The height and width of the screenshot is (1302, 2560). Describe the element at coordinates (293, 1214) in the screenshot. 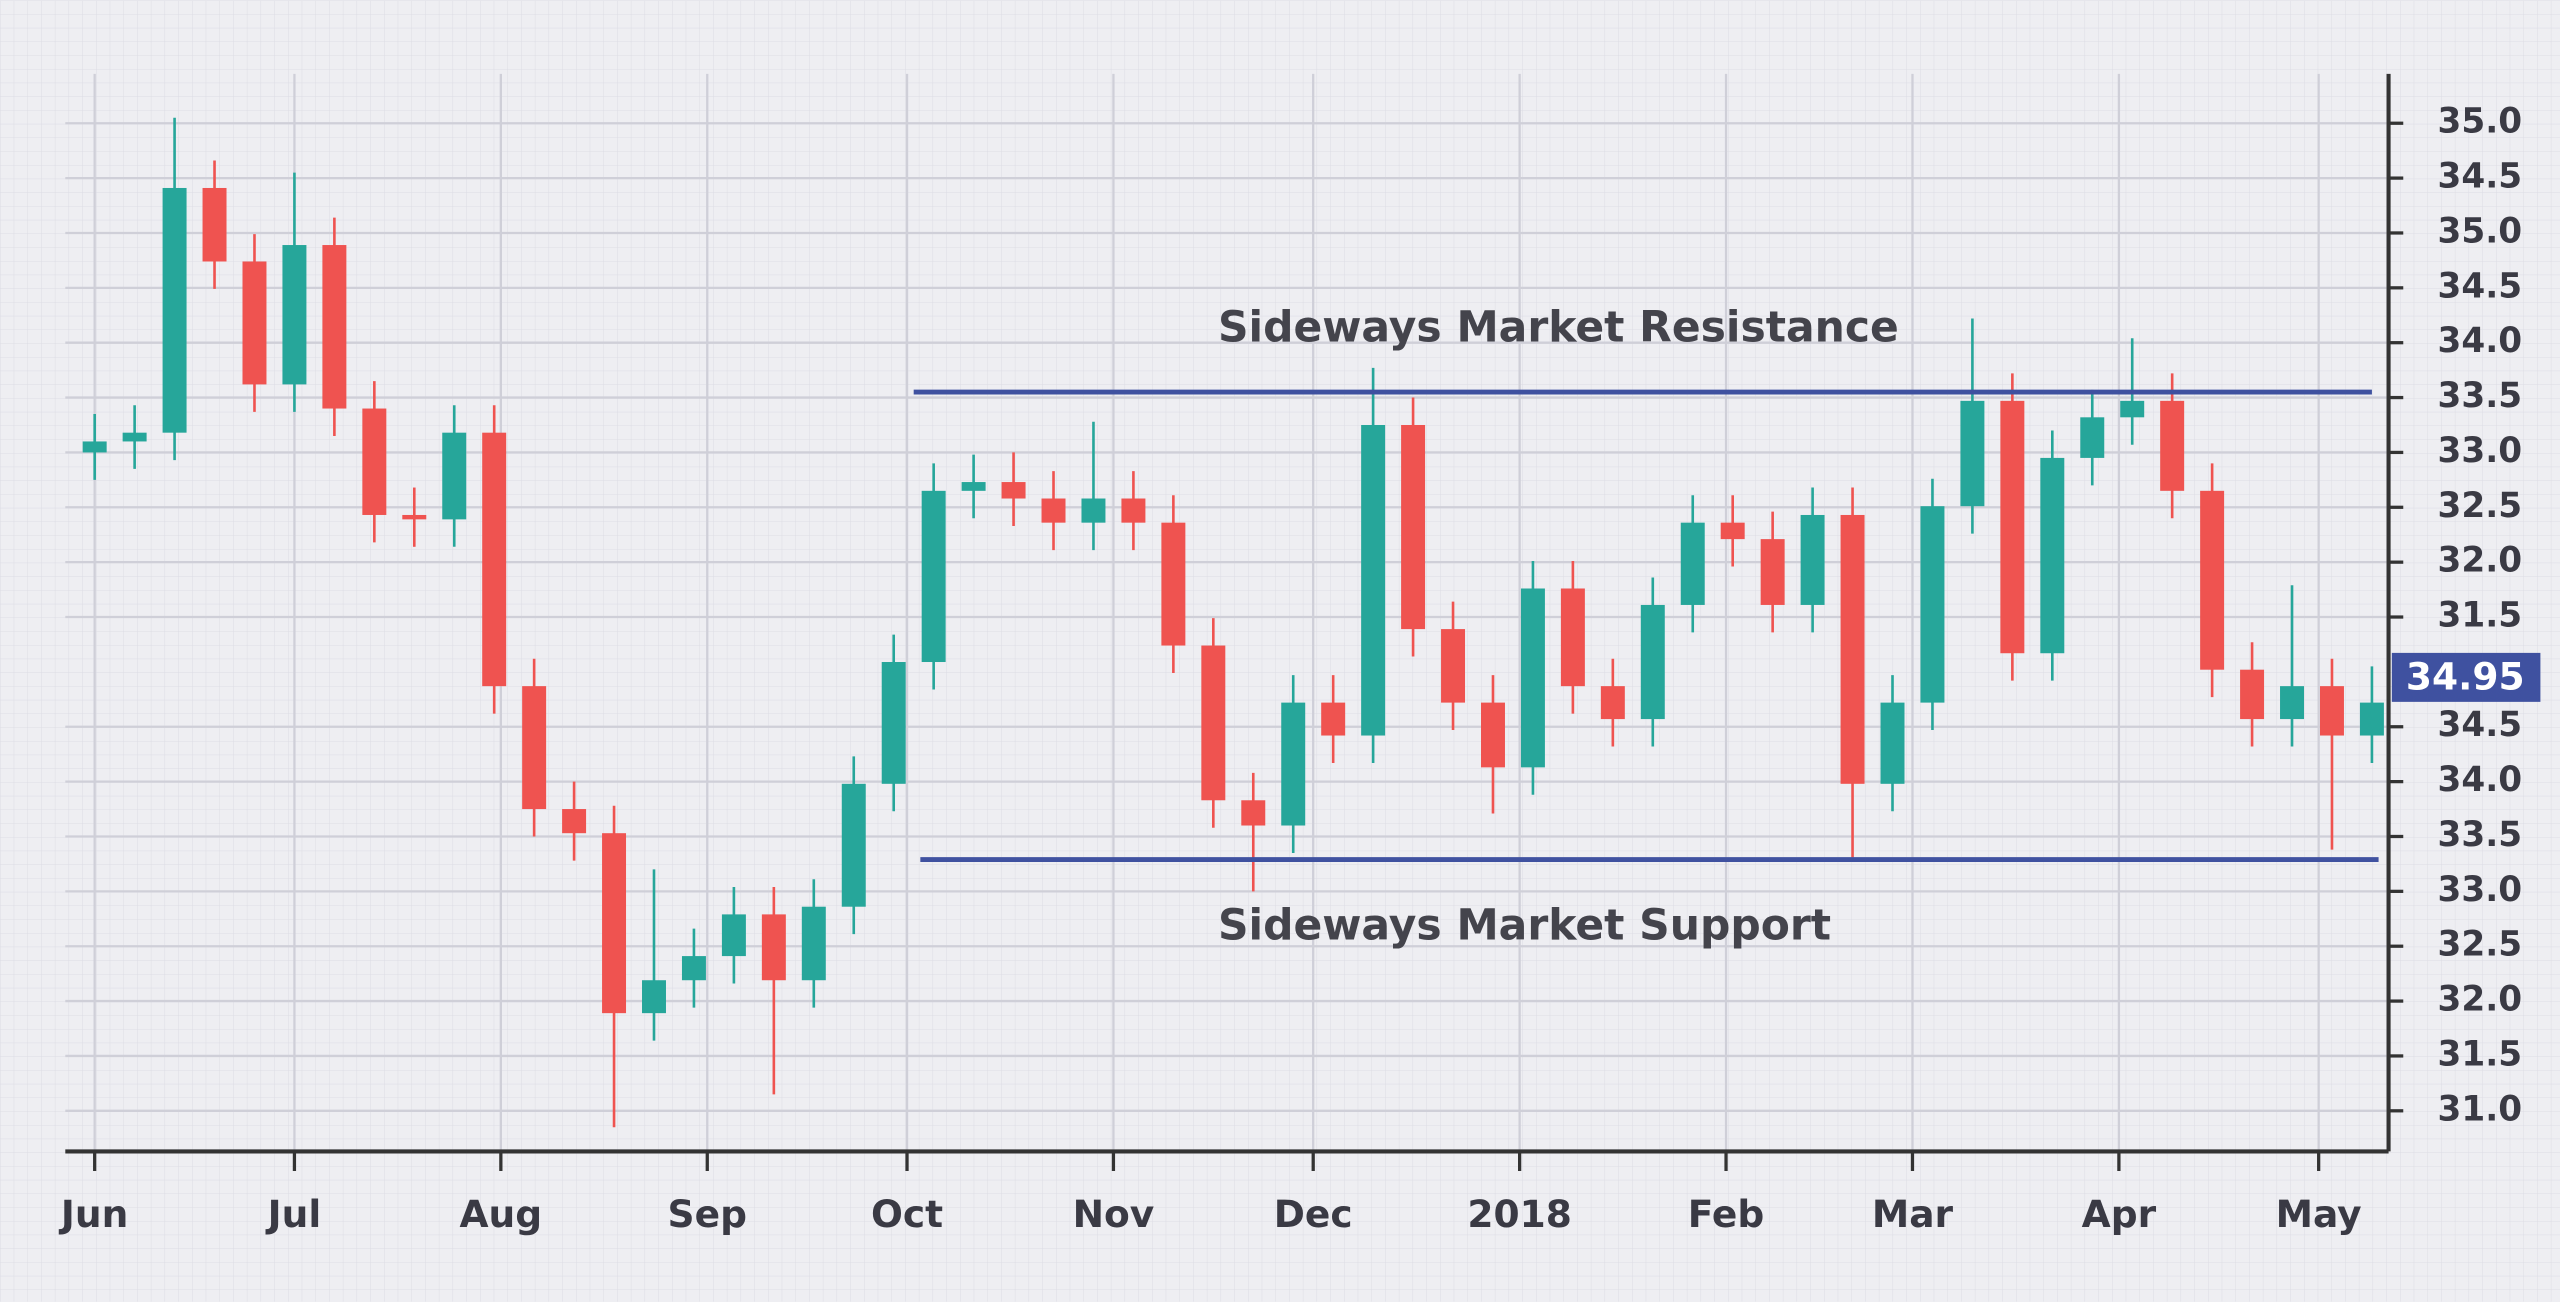

I see `x-tick-label: Jul` at that location.